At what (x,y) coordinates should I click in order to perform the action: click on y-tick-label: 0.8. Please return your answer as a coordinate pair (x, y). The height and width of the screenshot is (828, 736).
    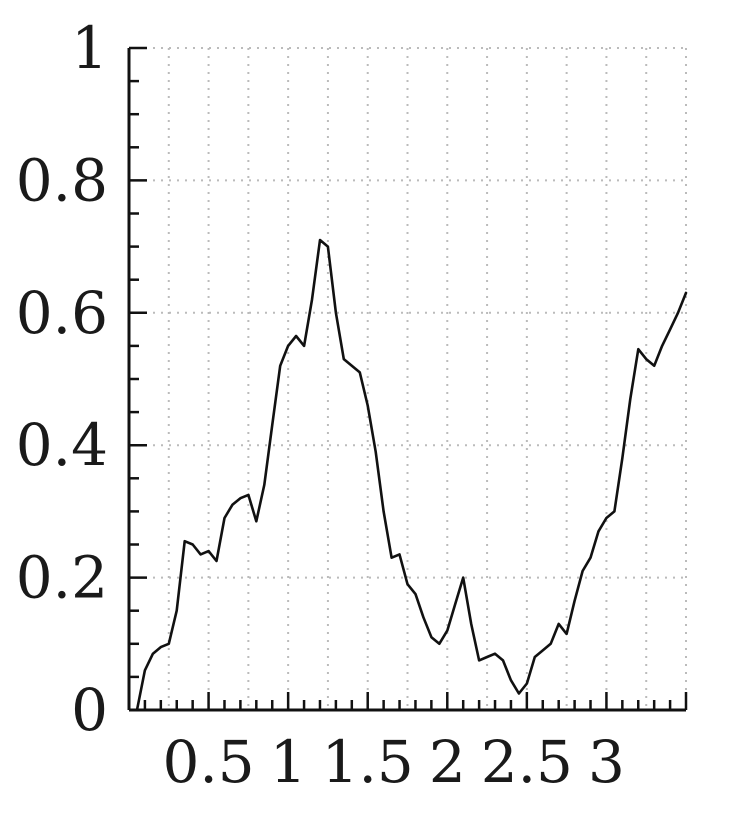
    Looking at the image, I should click on (62, 180).